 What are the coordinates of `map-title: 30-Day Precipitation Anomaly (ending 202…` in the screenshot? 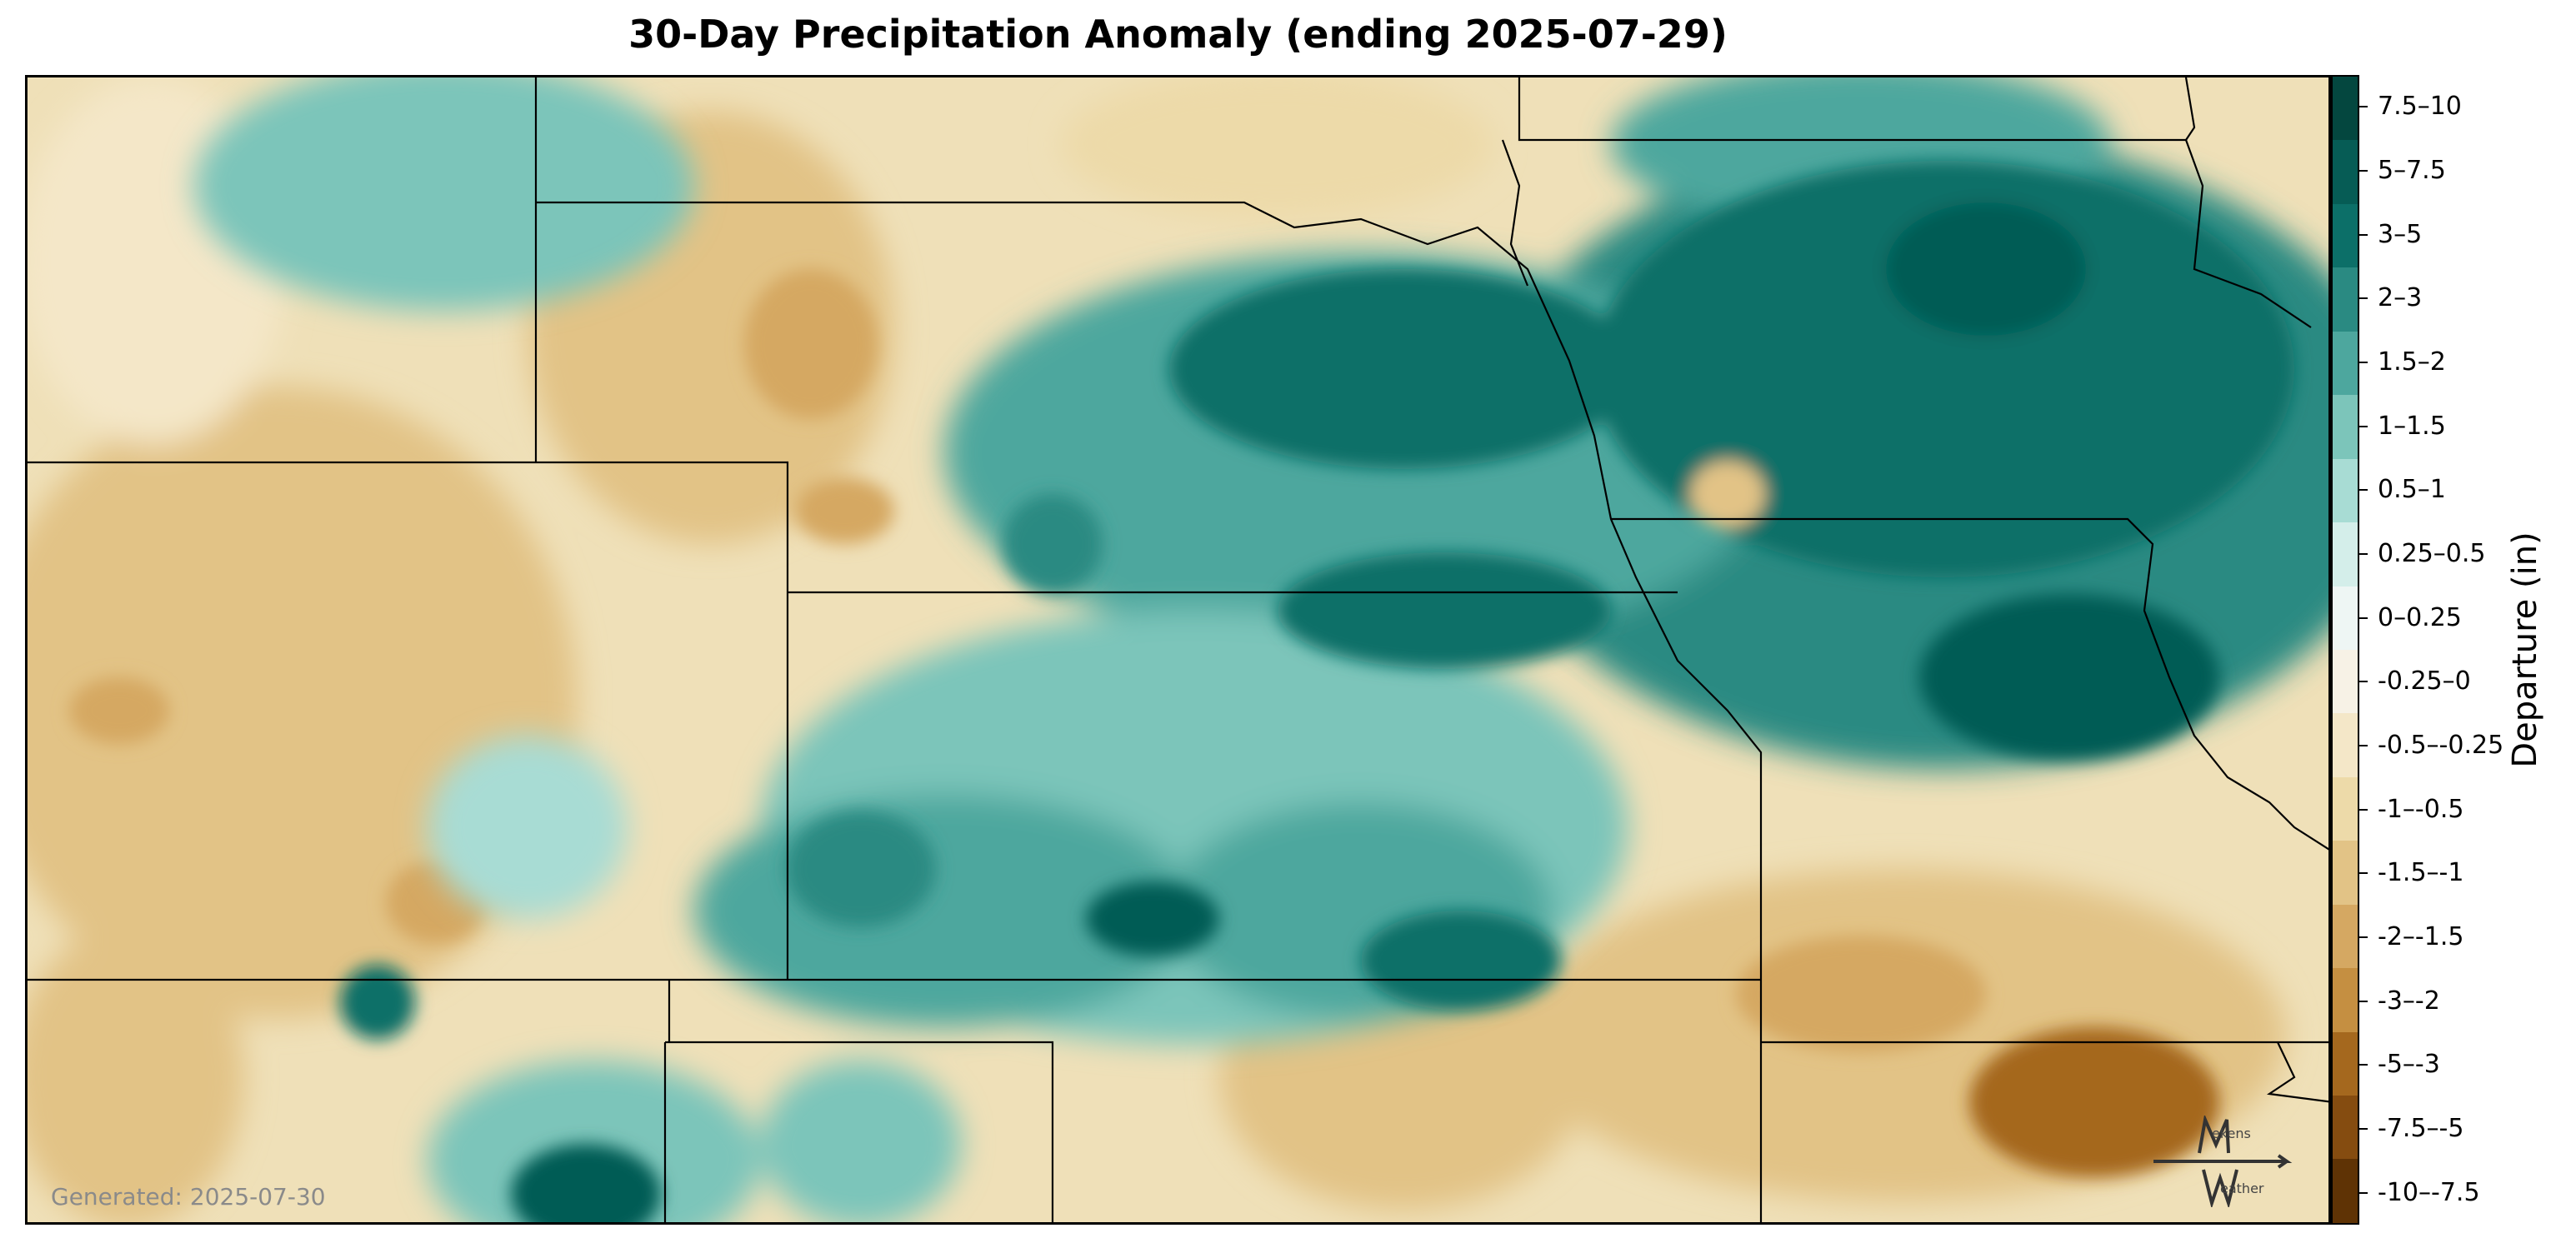 It's located at (1178, 34).